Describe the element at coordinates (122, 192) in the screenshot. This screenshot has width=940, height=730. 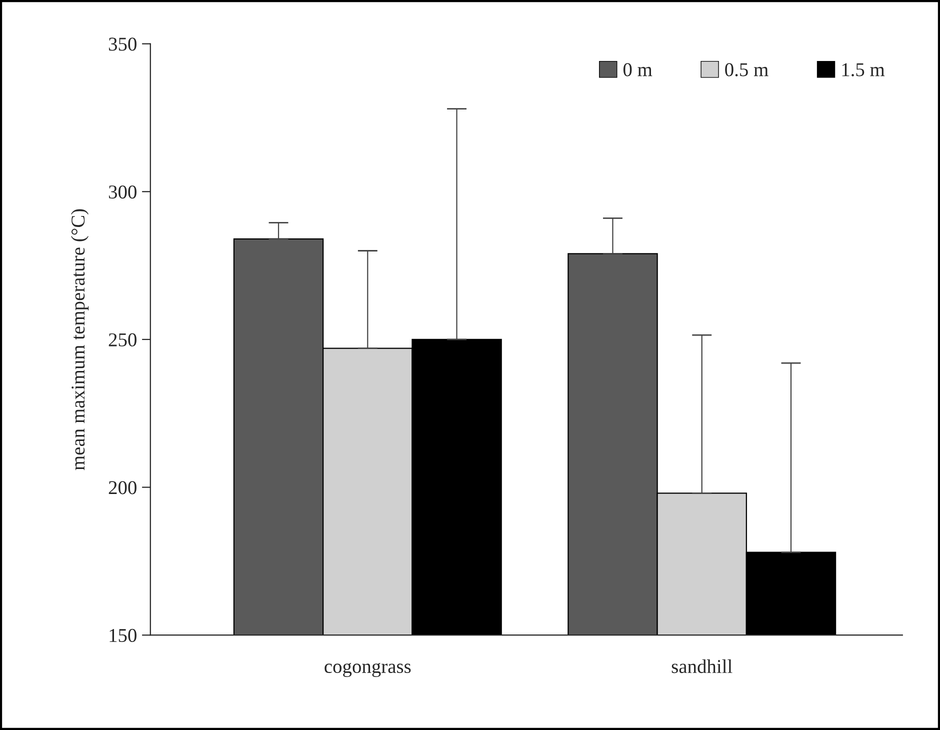
I see `y-tick-label: 300` at that location.